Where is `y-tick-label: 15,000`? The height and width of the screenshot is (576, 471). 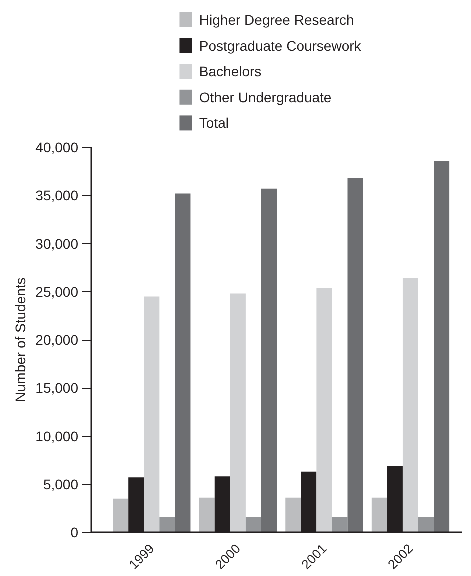 y-tick-label: 15,000 is located at coordinates (57, 388).